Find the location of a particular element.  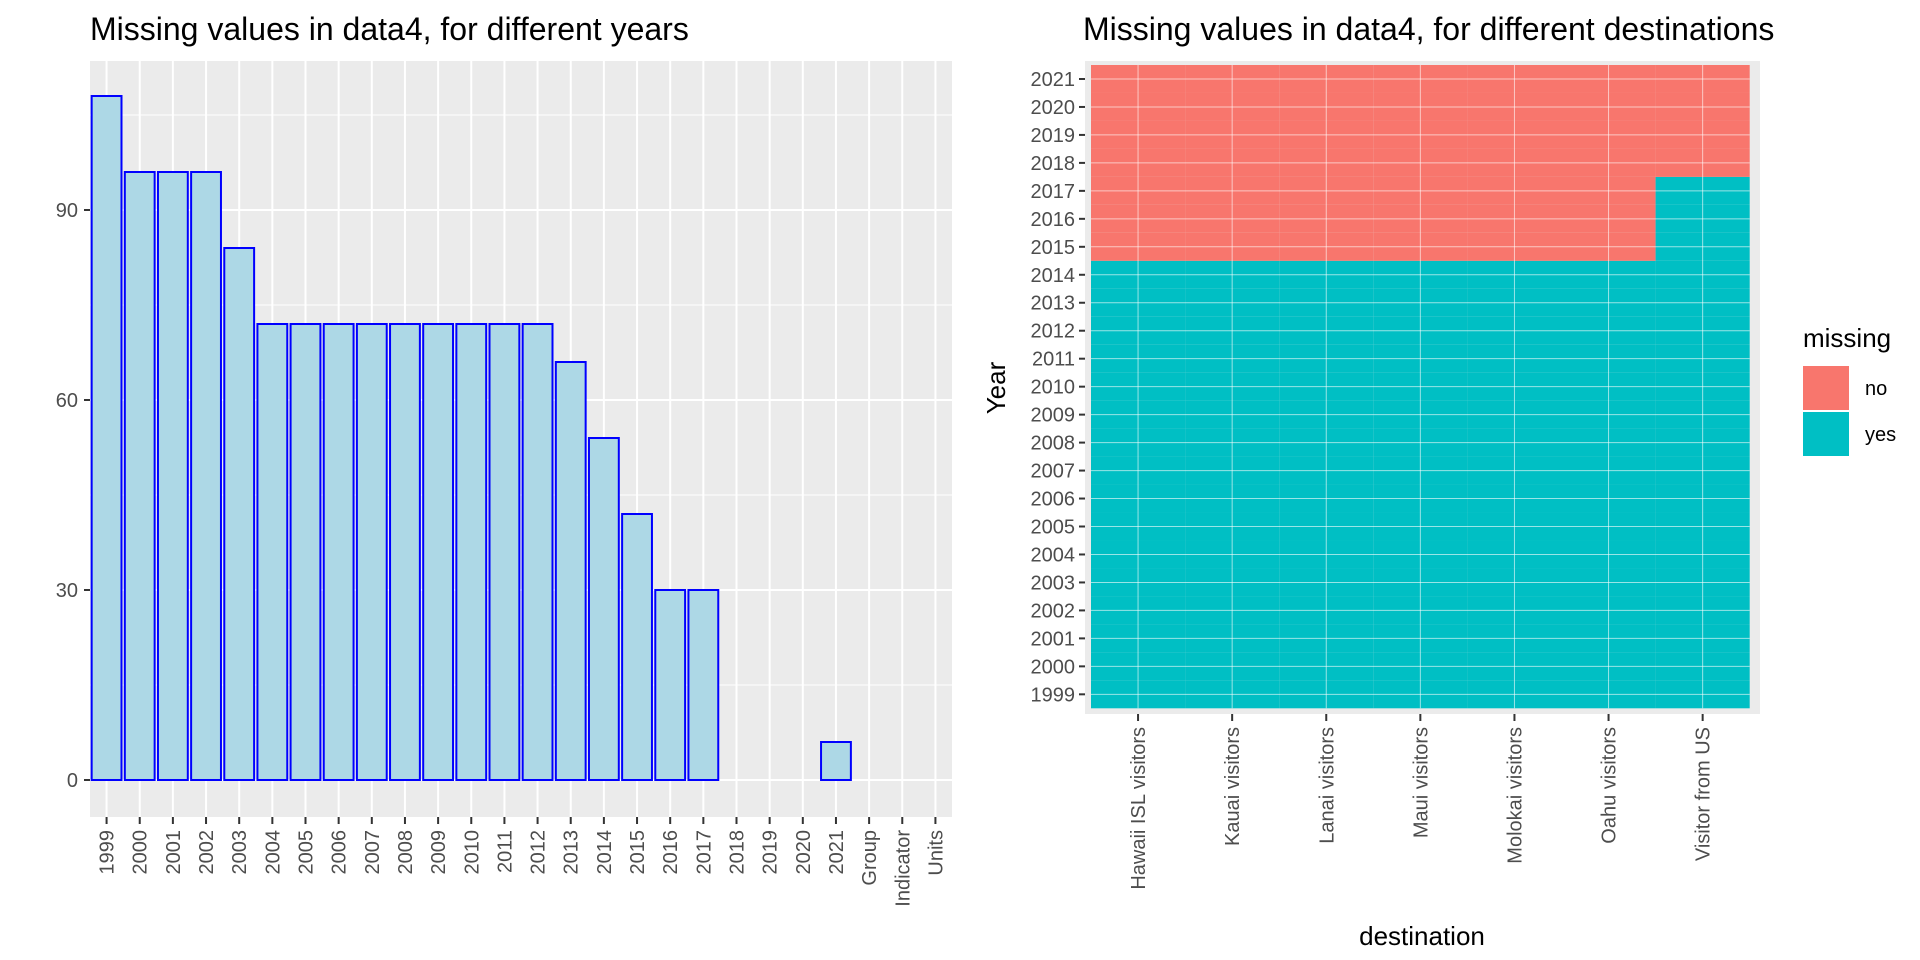

heatmap-x-tick-label: Maui visitors is located at coordinates (1421, 782).